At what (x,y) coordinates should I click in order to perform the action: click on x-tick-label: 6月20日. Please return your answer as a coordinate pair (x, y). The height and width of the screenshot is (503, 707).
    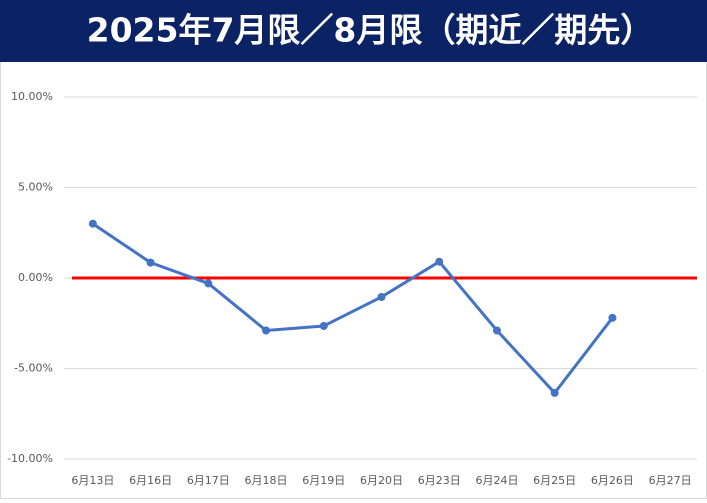
    Looking at the image, I should click on (381, 480).